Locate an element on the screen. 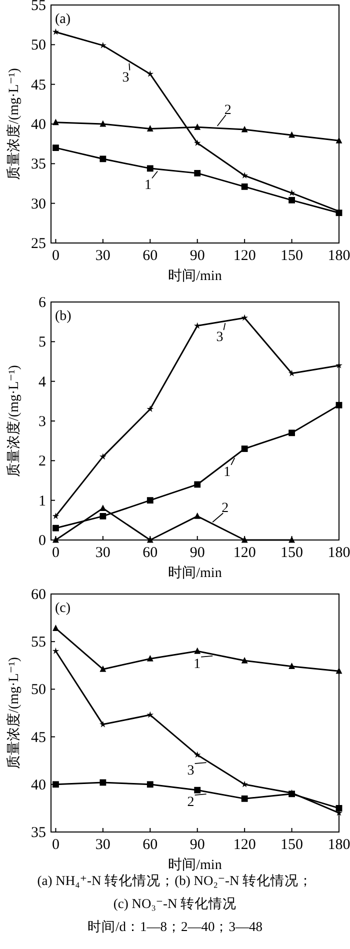  text: (a) is located at coordinates (63, 19).